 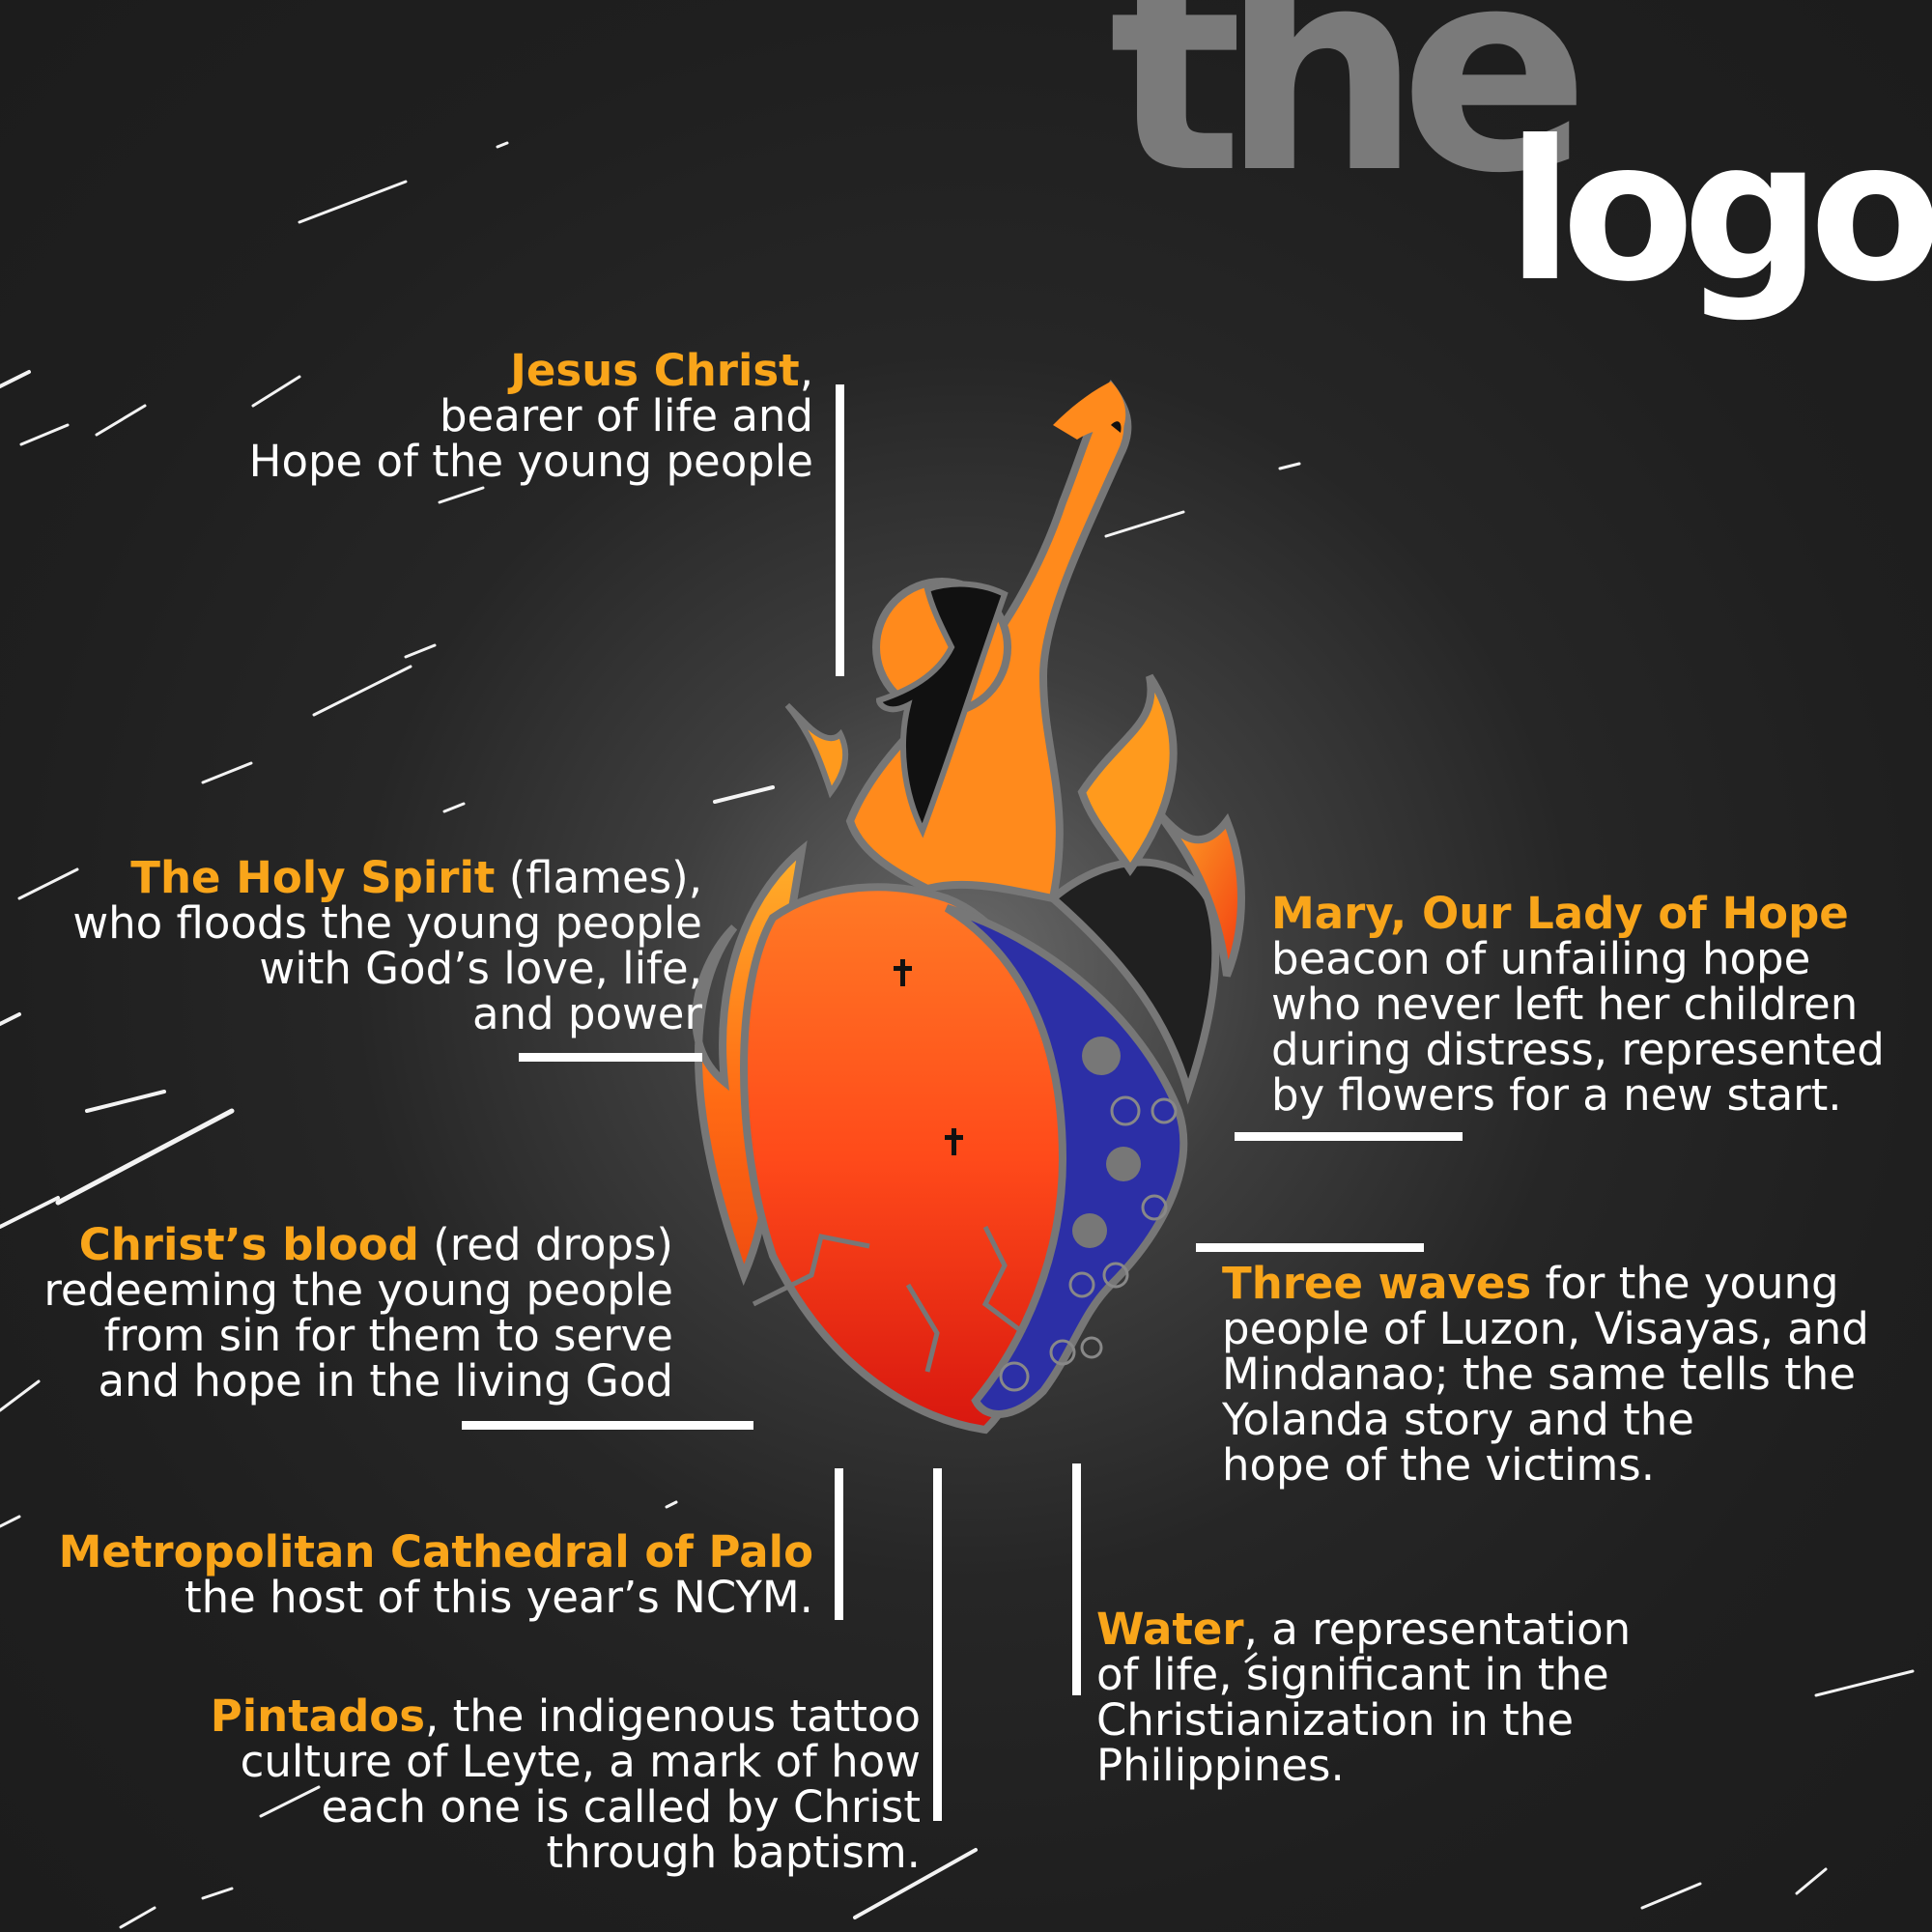 I want to click on rule-water, so click(x=1076, y=1579).